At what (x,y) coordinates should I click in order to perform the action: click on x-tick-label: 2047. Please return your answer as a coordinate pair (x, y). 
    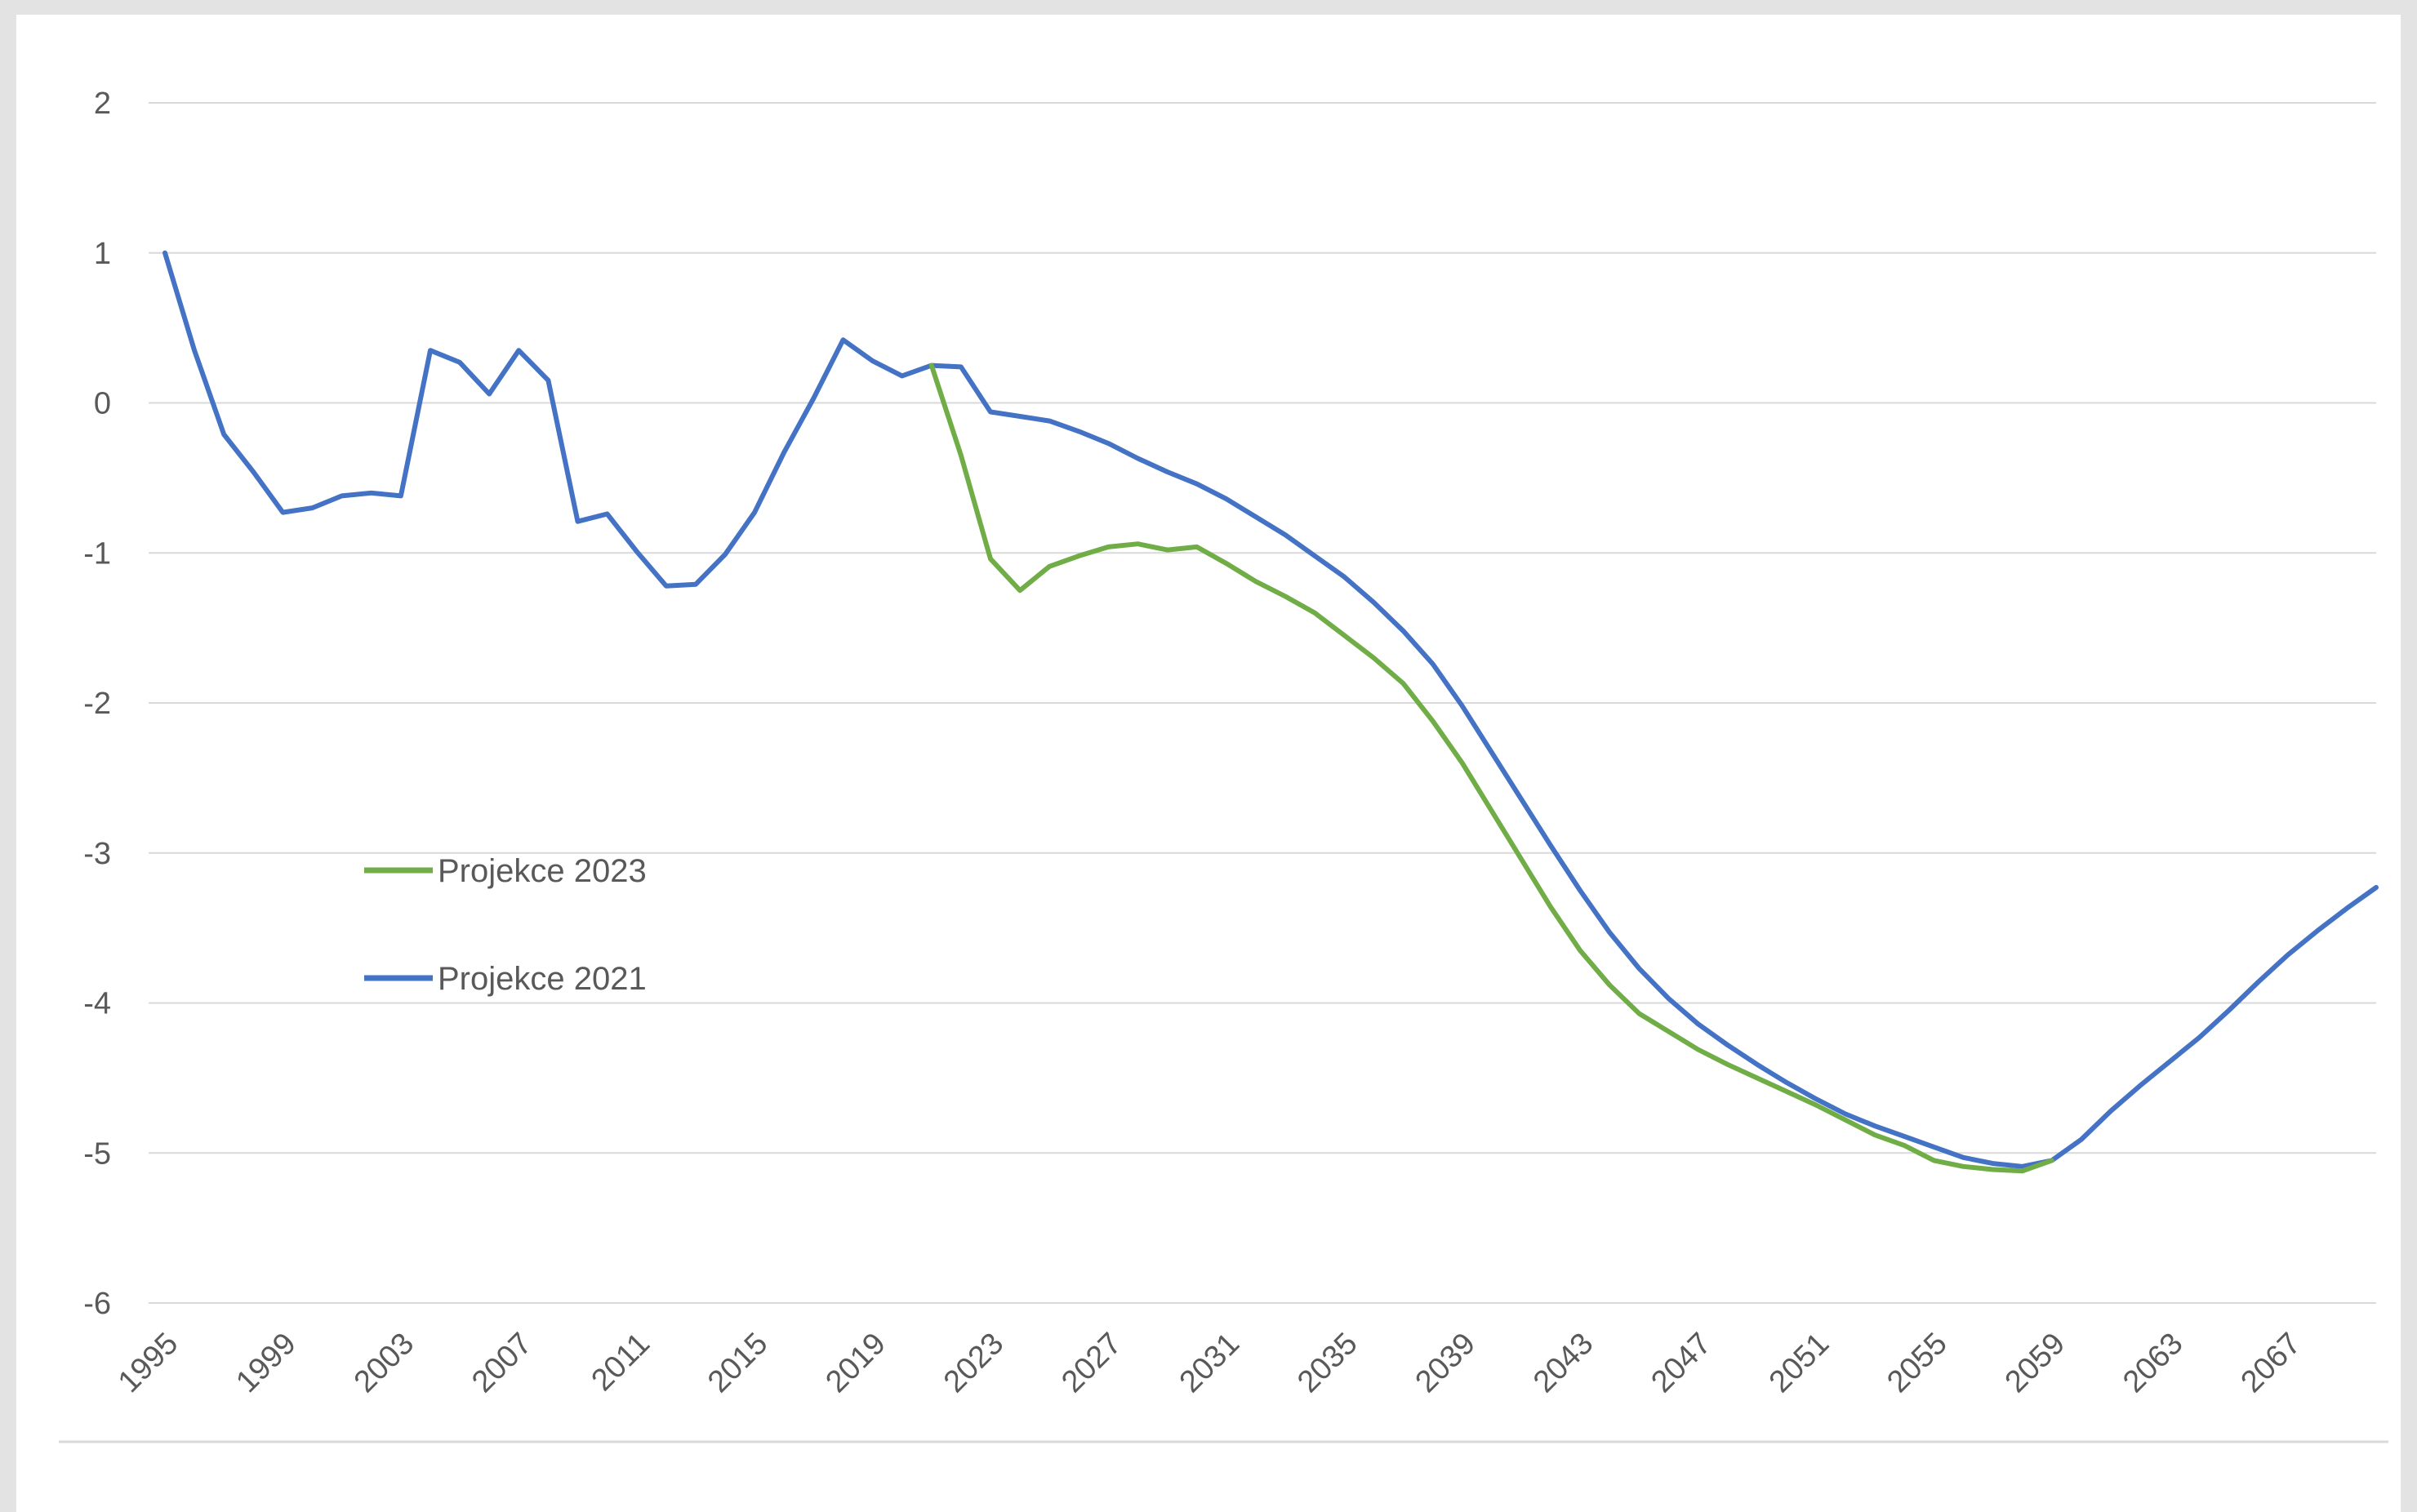
    Looking at the image, I should click on (1681, 1363).